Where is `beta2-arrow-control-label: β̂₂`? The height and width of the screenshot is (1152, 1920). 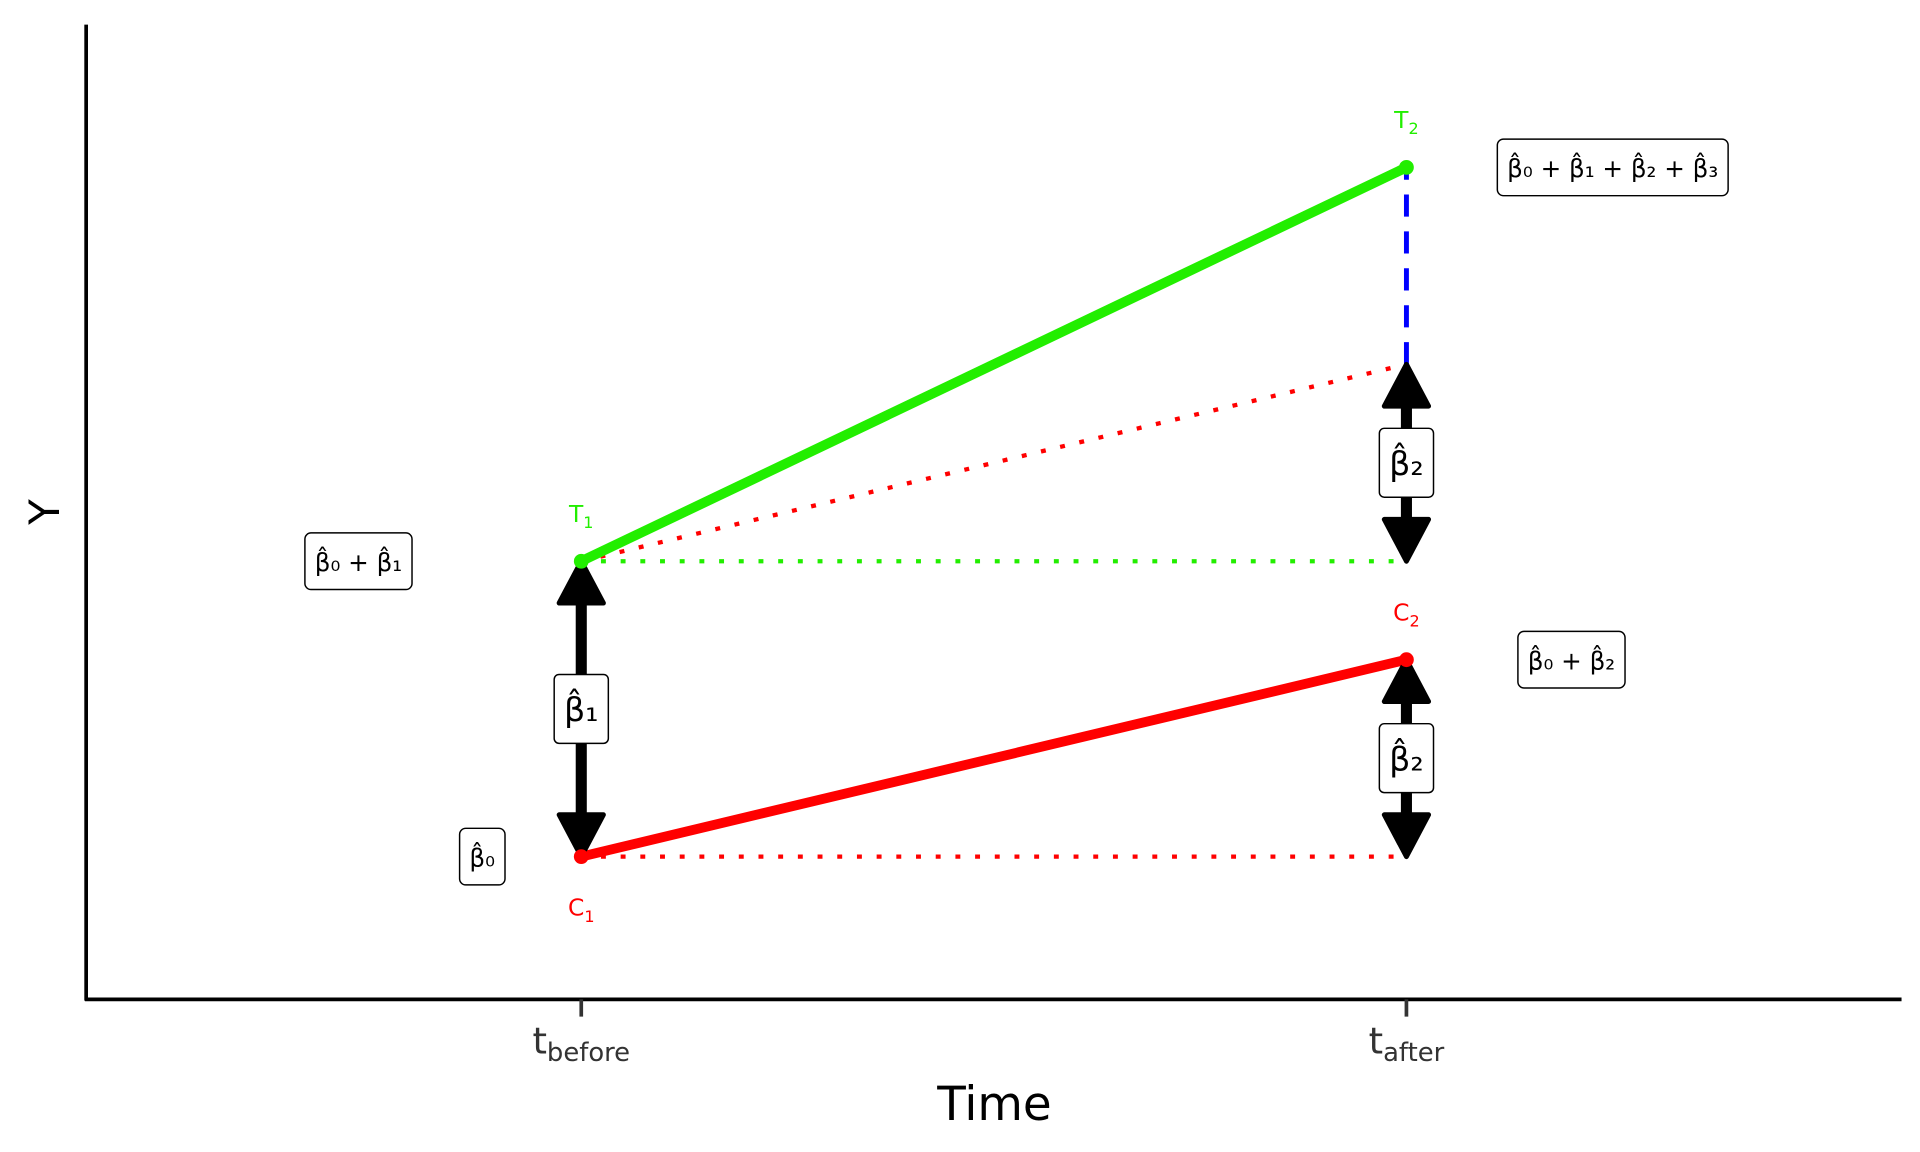 beta2-arrow-control-label: β̂₂ is located at coordinates (1406, 757).